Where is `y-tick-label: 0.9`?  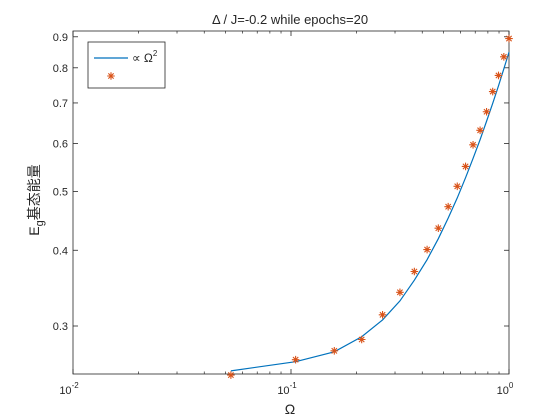 y-tick-label: 0.9 is located at coordinates (60, 38).